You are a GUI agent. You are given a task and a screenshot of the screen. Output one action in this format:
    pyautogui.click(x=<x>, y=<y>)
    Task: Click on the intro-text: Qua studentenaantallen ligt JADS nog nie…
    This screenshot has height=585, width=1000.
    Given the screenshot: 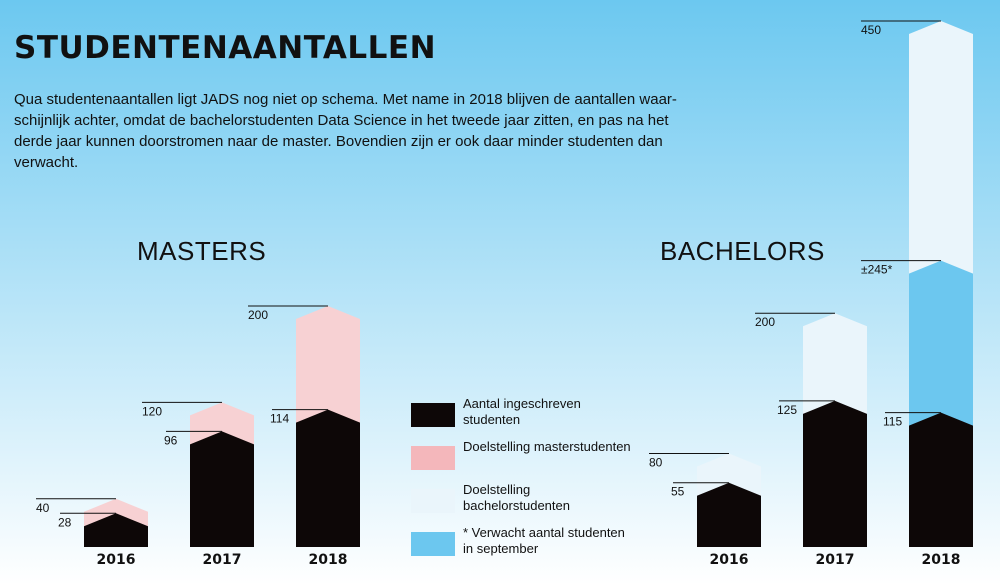 What is the action you would take?
    pyautogui.click(x=345, y=131)
    